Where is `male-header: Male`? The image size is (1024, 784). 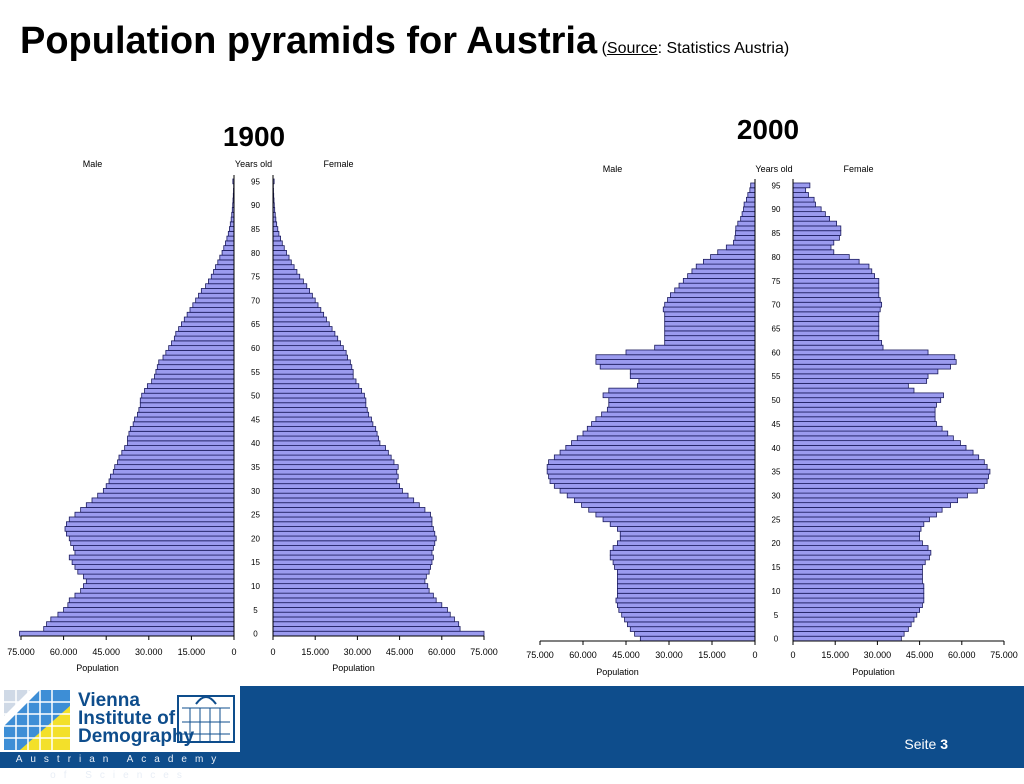
male-header: Male is located at coordinates (613, 169).